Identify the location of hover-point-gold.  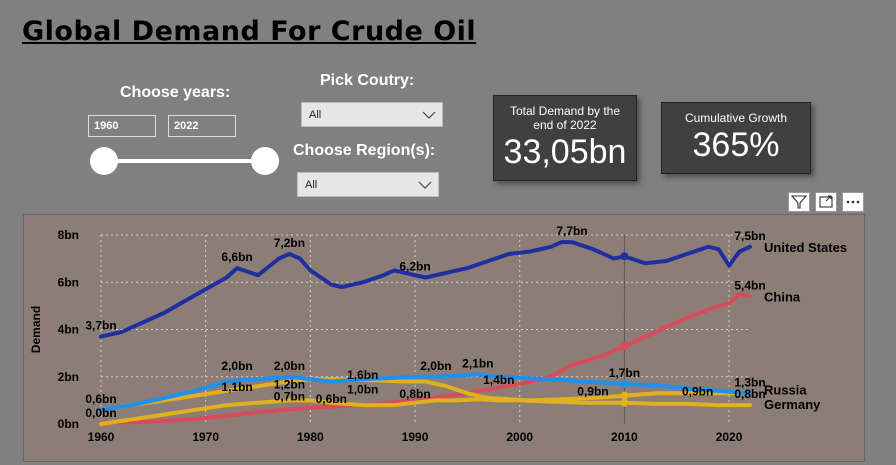
(624, 395).